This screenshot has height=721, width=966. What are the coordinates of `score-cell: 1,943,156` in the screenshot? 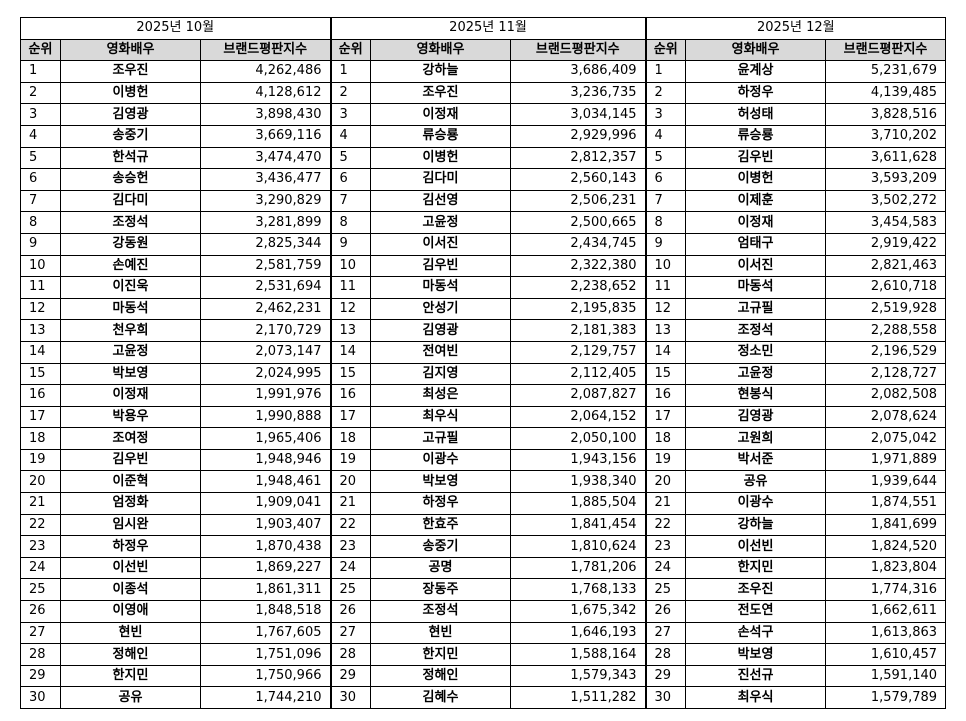 It's located at (578, 460).